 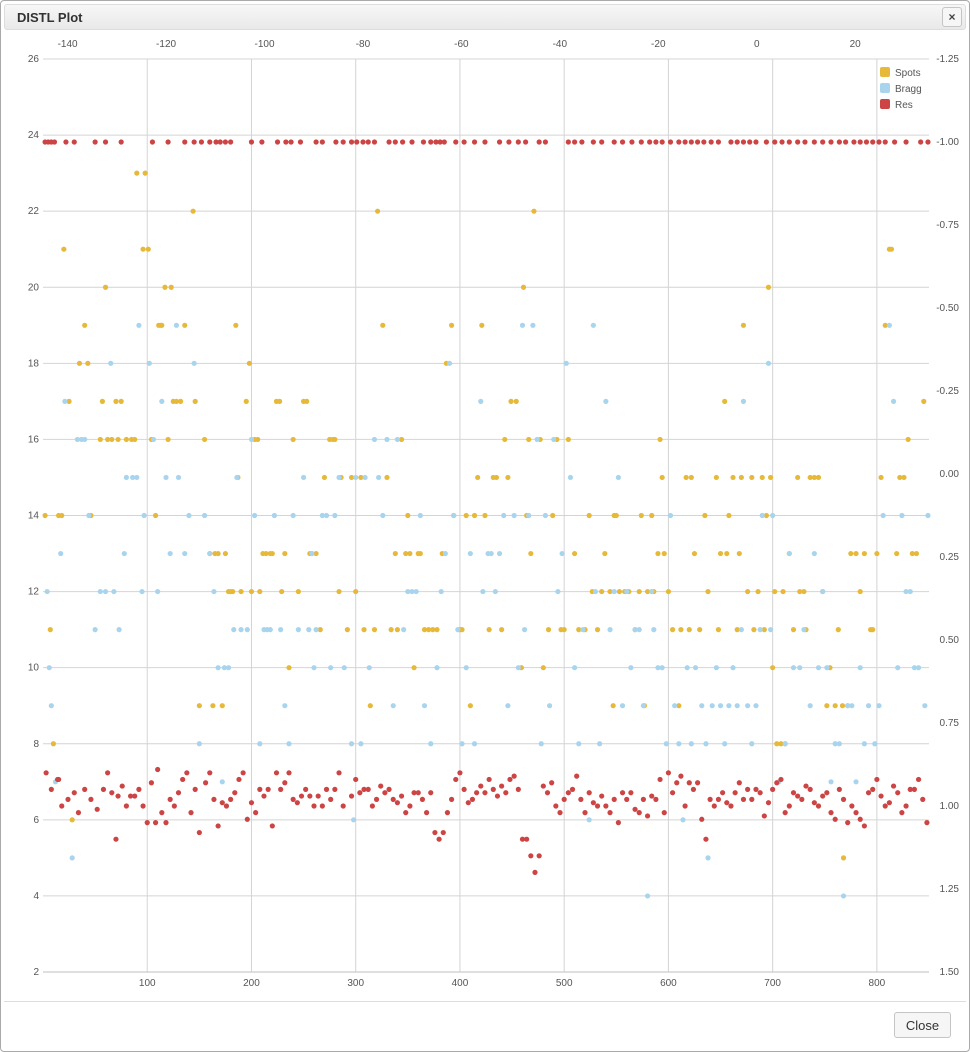 What do you see at coordinates (264, 44) in the screenshot?
I see `x-top-tick-label: -100` at bounding box center [264, 44].